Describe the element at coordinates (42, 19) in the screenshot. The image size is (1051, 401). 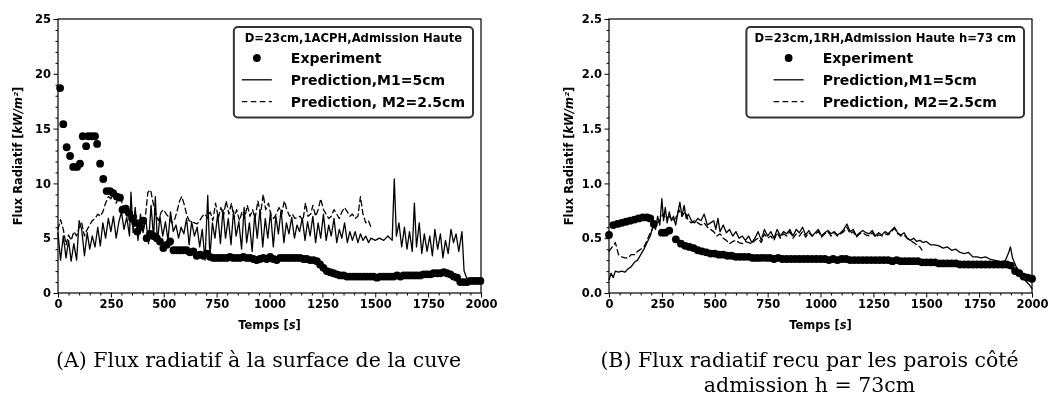
I see `y-tick-label: 25` at that location.